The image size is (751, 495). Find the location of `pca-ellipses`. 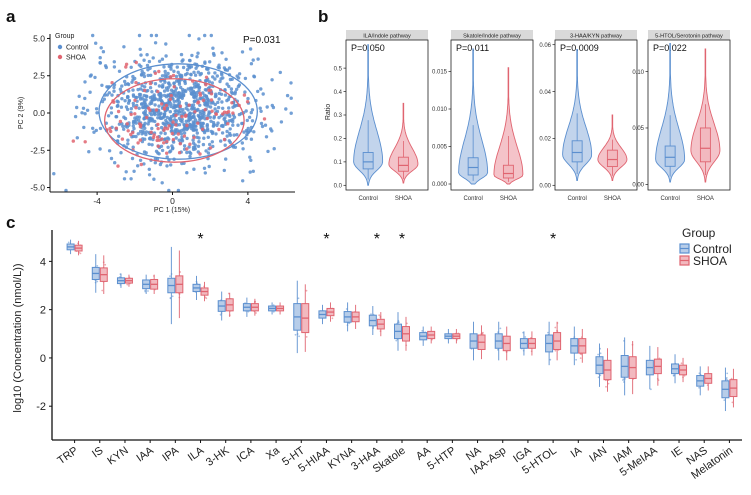

pca-ellipses is located at coordinates (178, 113).